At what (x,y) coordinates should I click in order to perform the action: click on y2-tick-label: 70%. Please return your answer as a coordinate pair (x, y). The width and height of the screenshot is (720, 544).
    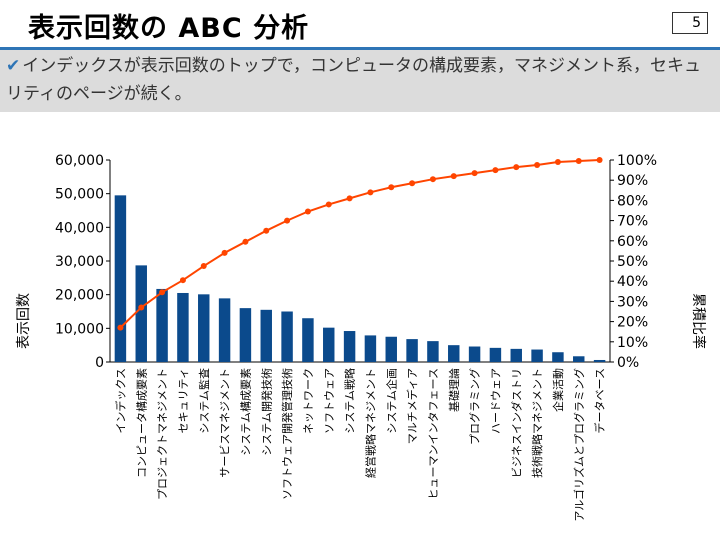
    Looking at the image, I should click on (632, 222).